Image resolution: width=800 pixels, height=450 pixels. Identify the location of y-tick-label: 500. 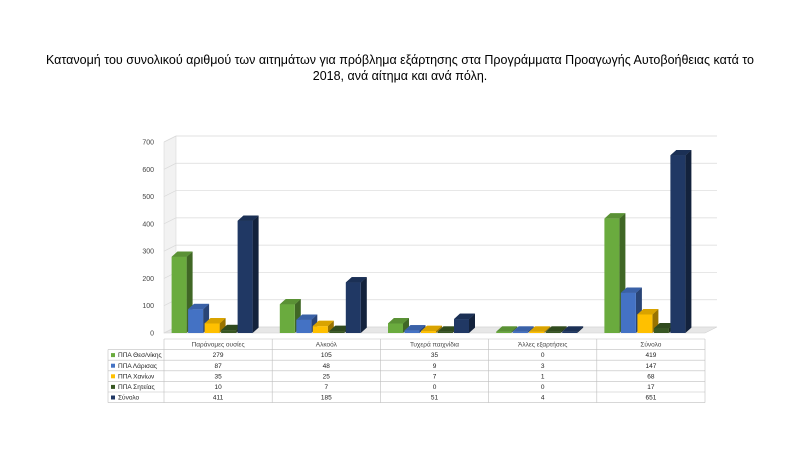
(148, 197).